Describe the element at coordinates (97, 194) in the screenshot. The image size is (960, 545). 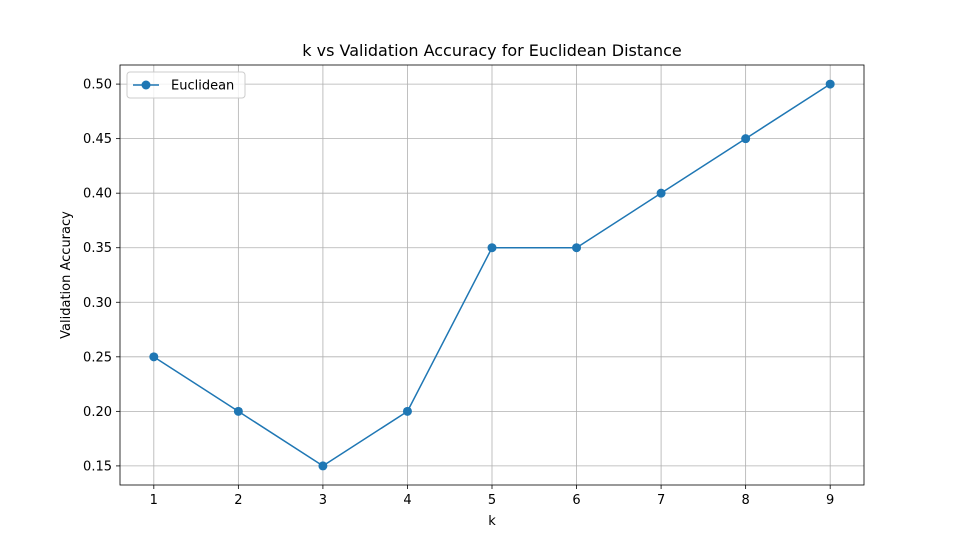
I see `y-tick-label: 0.40` at that location.